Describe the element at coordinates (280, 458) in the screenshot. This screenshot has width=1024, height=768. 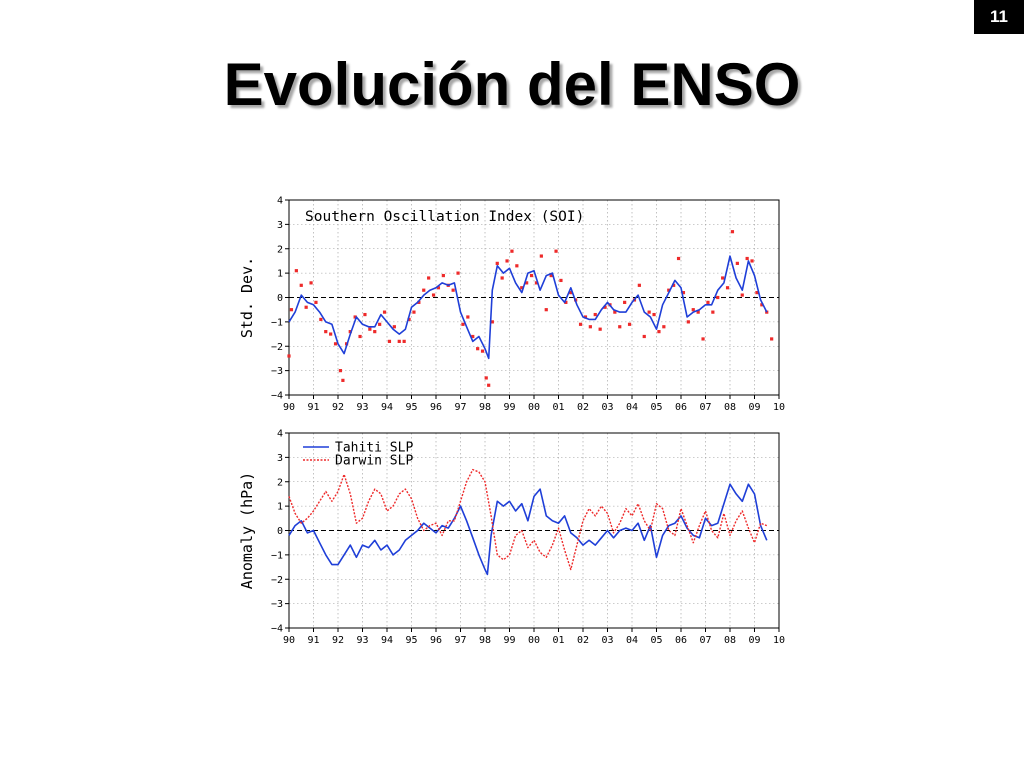
I see `y-tick-label: 3` at that location.